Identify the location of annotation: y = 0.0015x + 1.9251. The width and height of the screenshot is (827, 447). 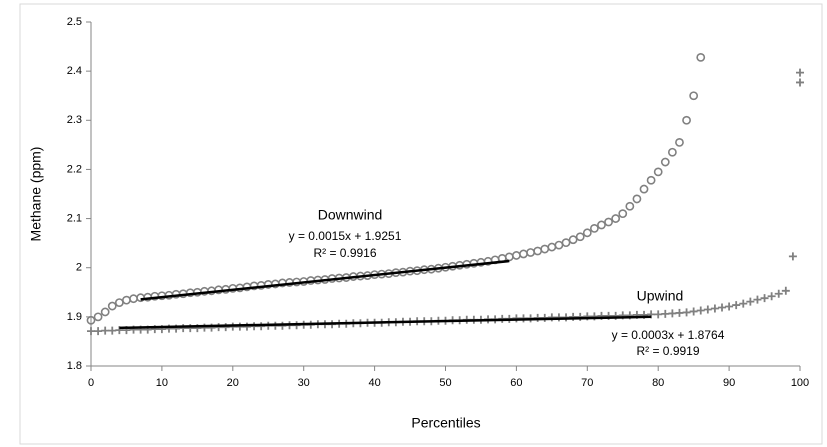
(345, 236).